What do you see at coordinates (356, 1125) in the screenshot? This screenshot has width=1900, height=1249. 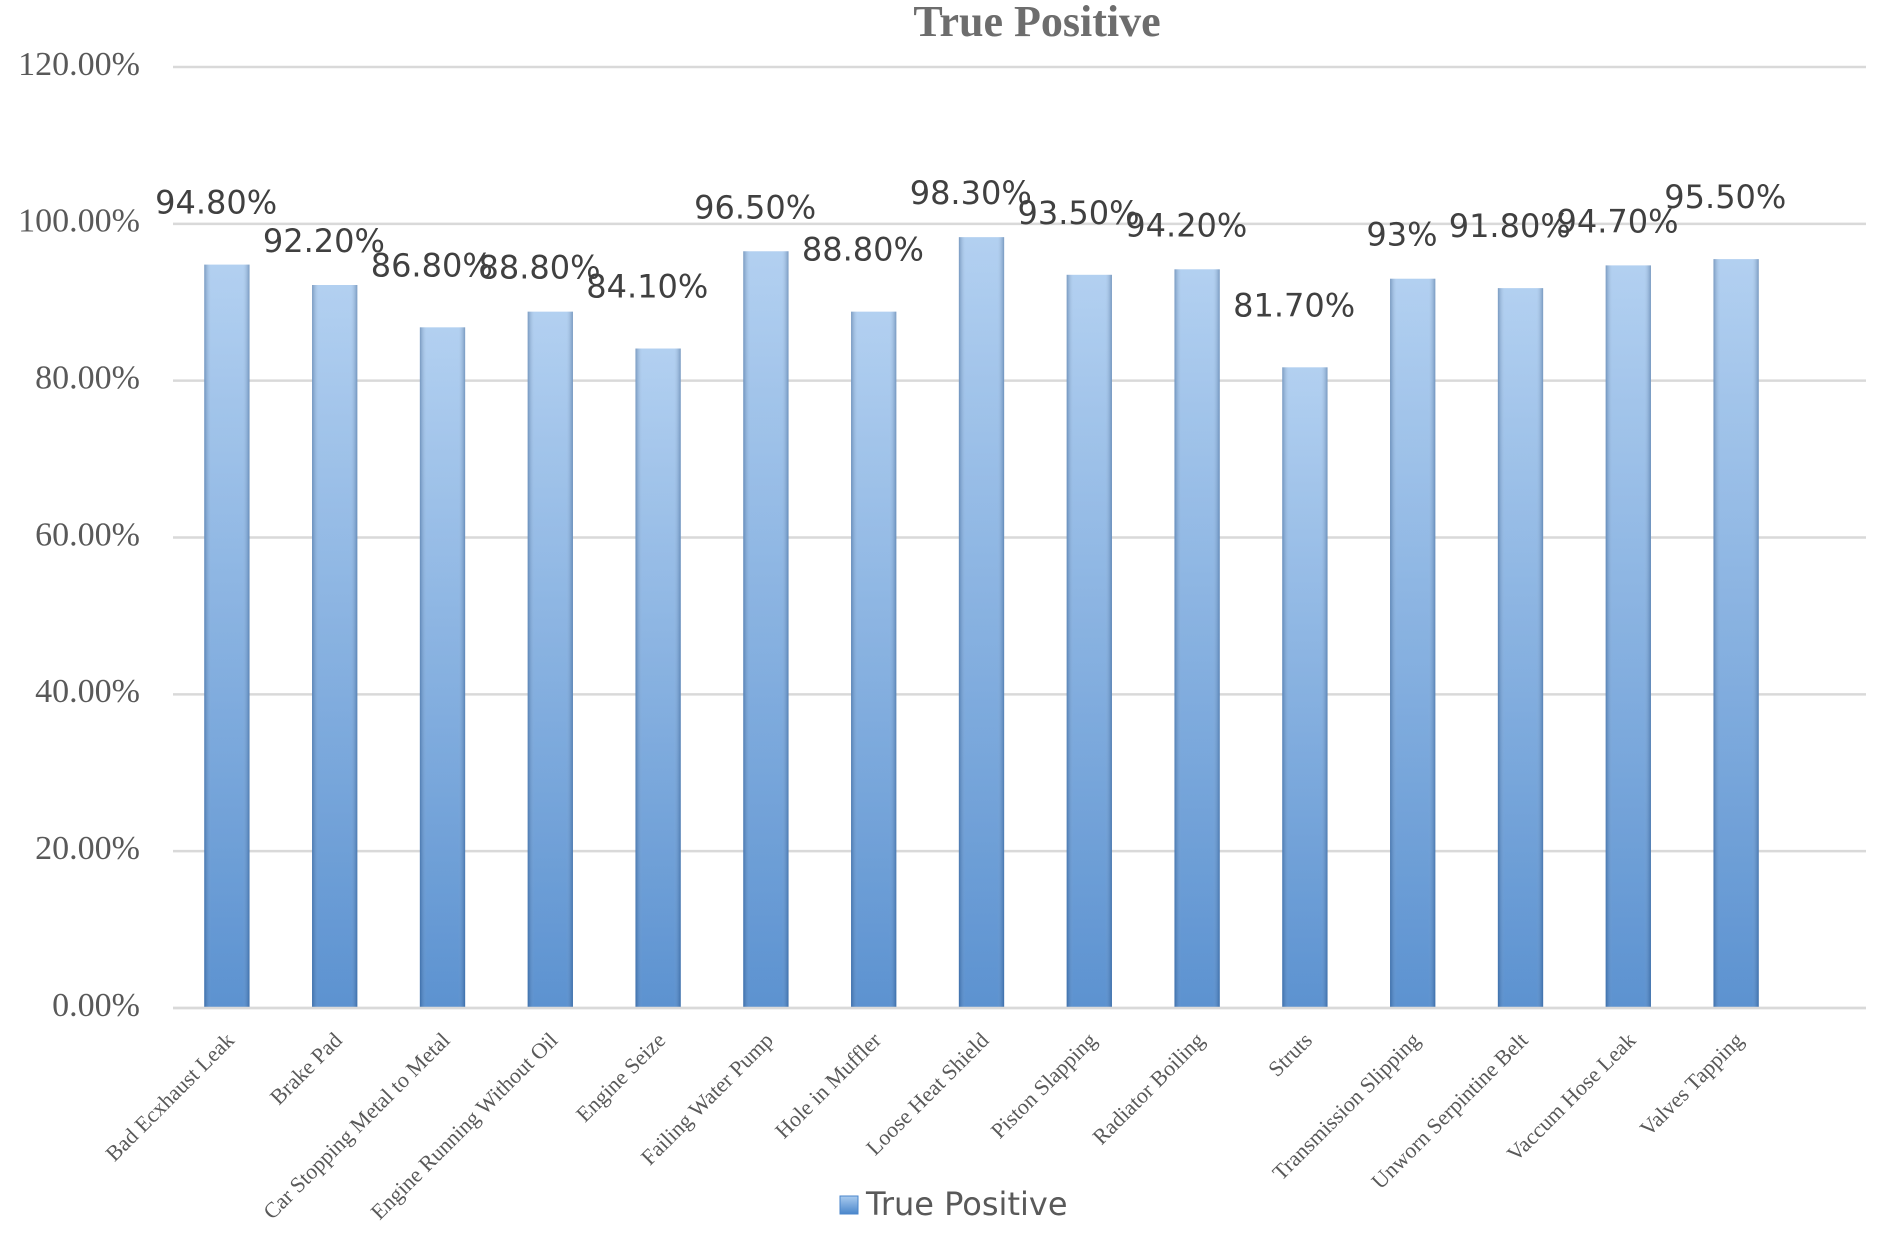 I see `x-tick-label: Car Stopping Metal to Metal` at bounding box center [356, 1125].